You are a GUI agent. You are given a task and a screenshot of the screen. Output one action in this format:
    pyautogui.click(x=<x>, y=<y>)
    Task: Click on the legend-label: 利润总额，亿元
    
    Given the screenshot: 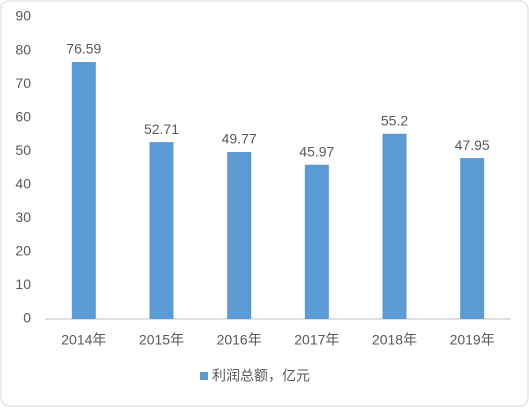 What is the action you would take?
    pyautogui.click(x=261, y=376)
    